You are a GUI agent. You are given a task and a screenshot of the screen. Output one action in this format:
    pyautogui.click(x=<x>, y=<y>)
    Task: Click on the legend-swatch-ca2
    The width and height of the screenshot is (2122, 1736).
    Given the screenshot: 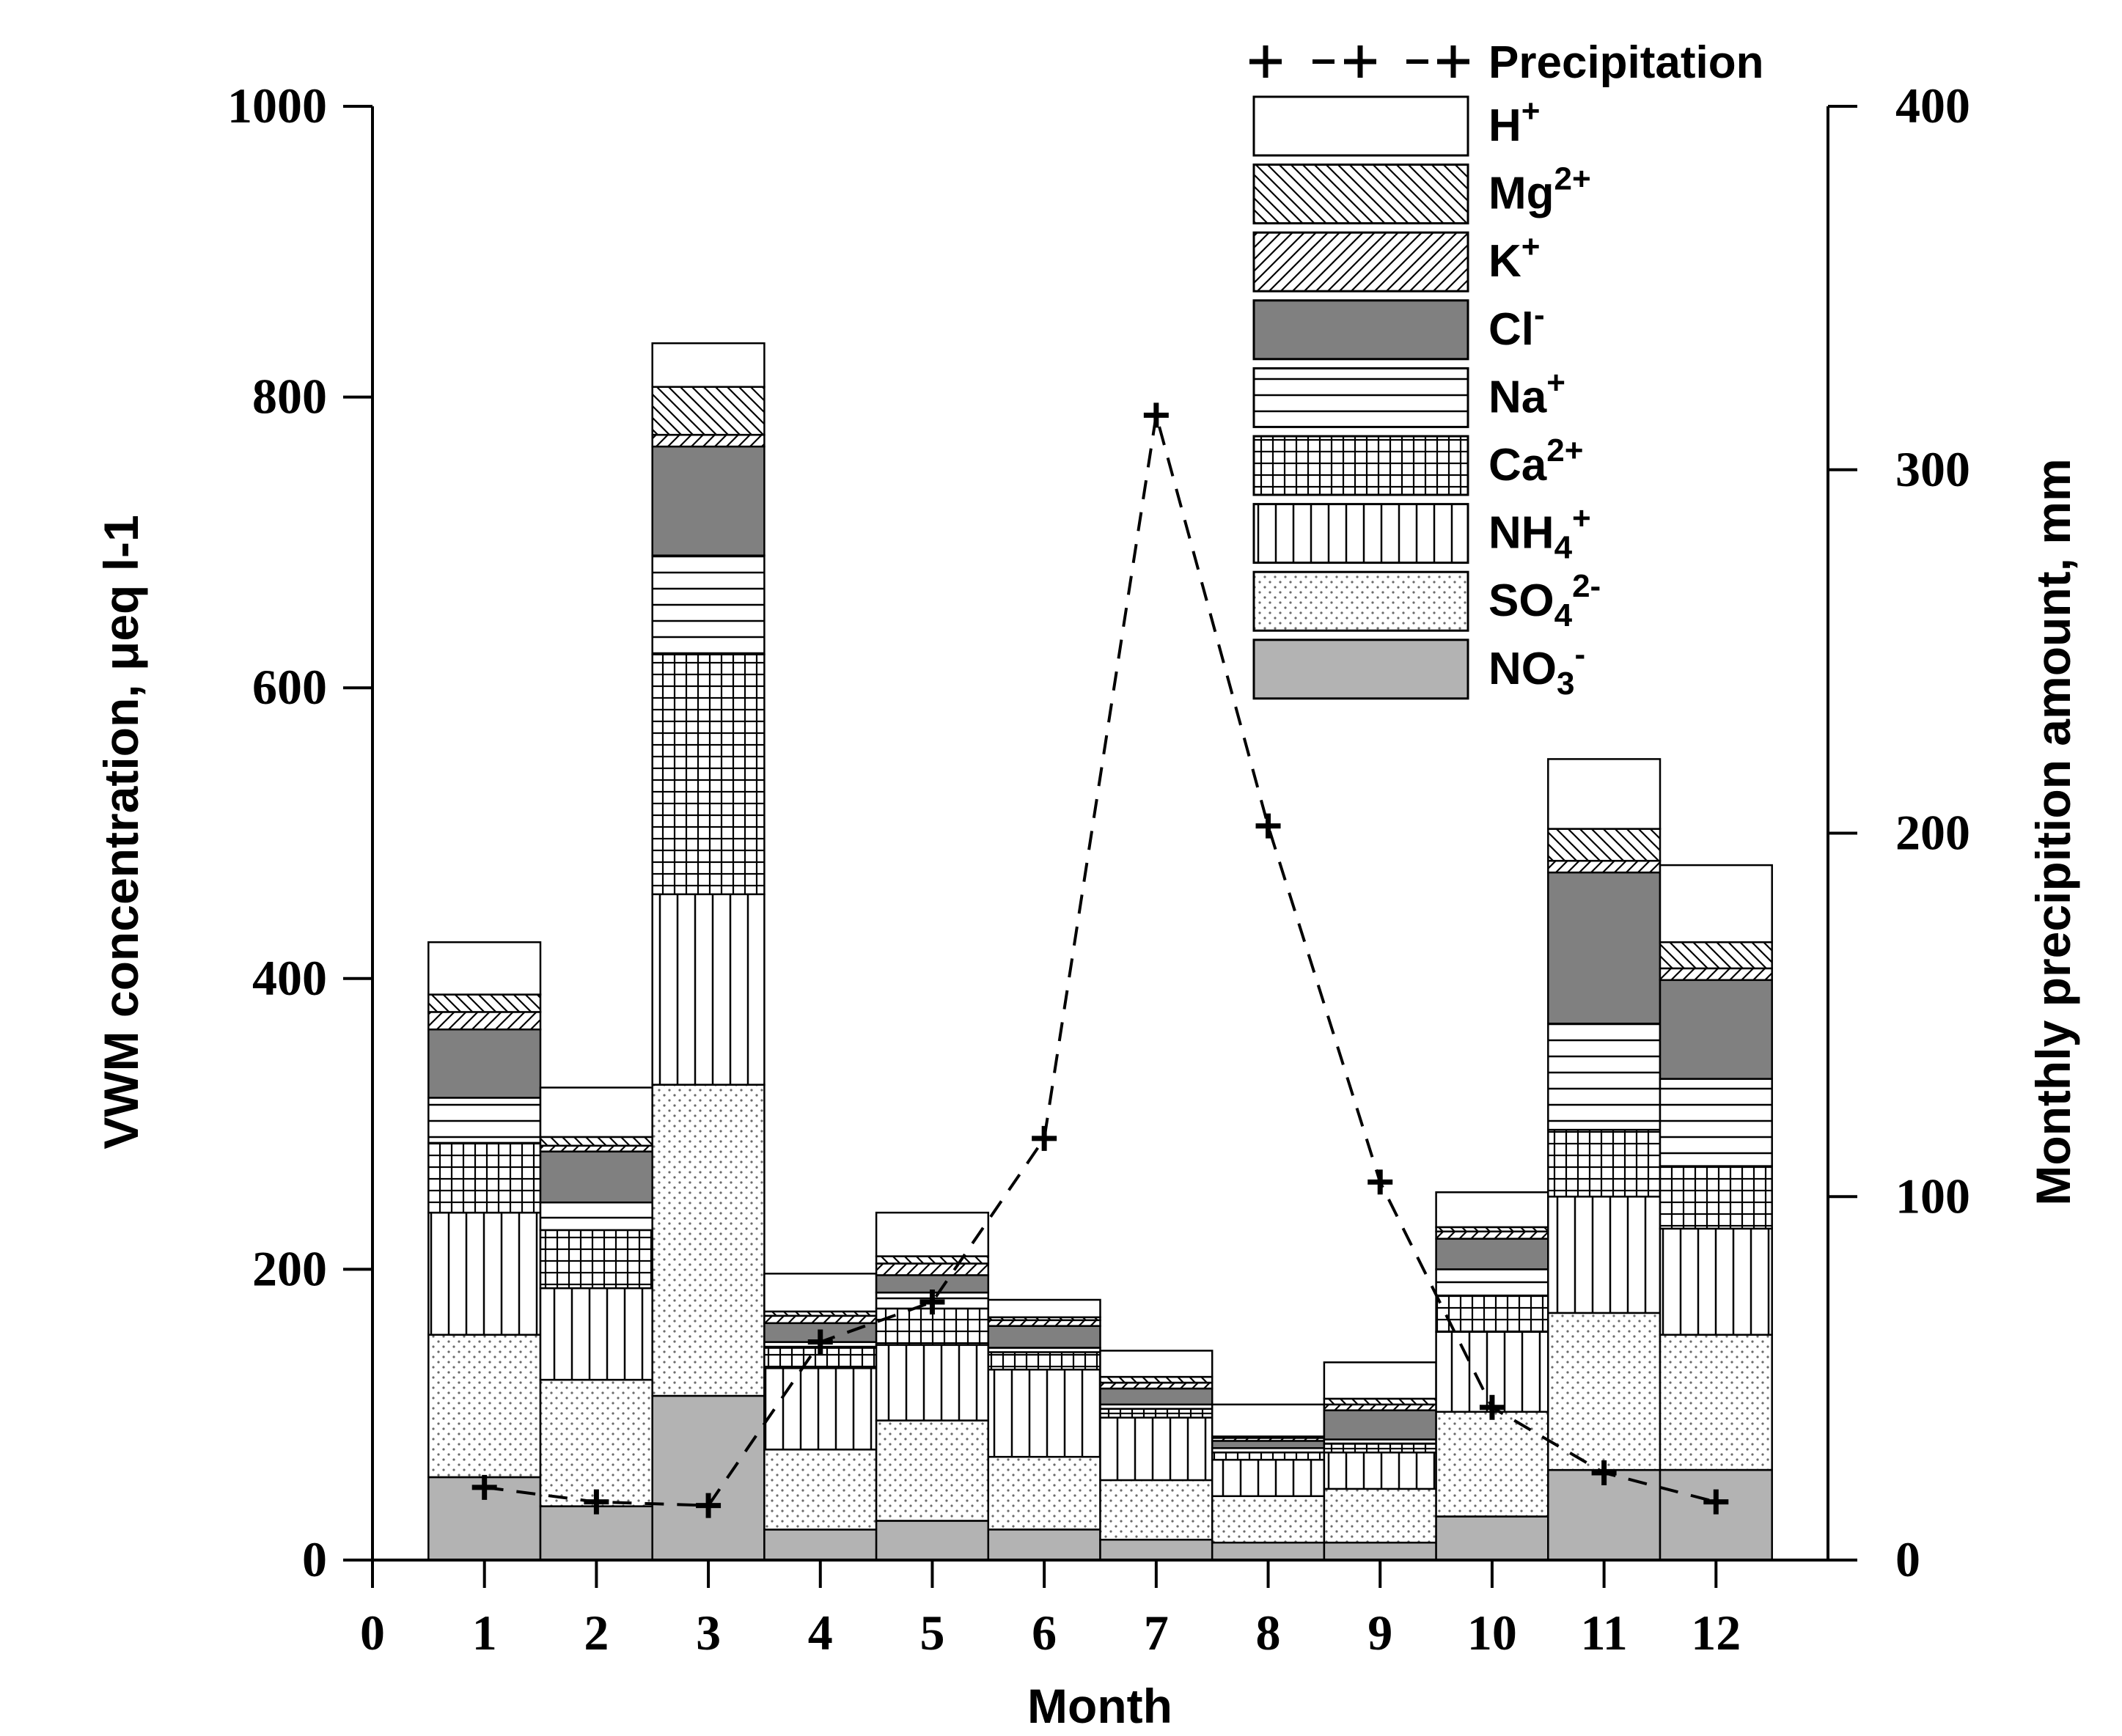 What is the action you would take?
    pyautogui.click(x=1360, y=465)
    